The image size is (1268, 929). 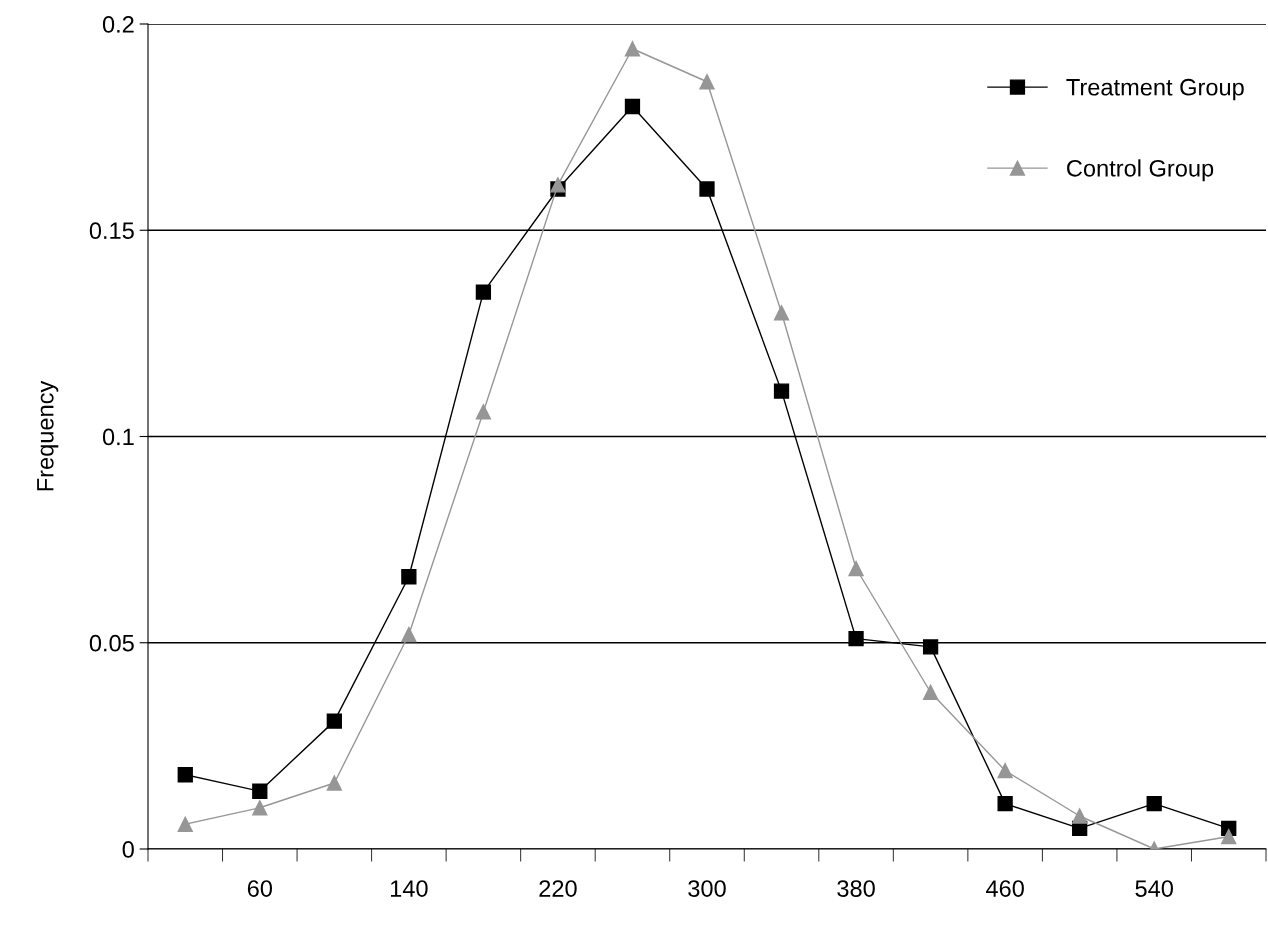 What do you see at coordinates (409, 888) in the screenshot?
I see `x-tick-label: 140` at bounding box center [409, 888].